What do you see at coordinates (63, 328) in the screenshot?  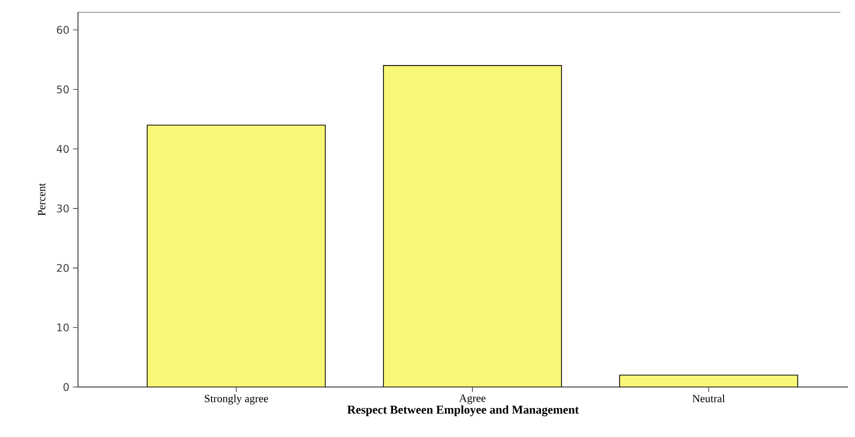 I see `y-tick-label: 10` at bounding box center [63, 328].